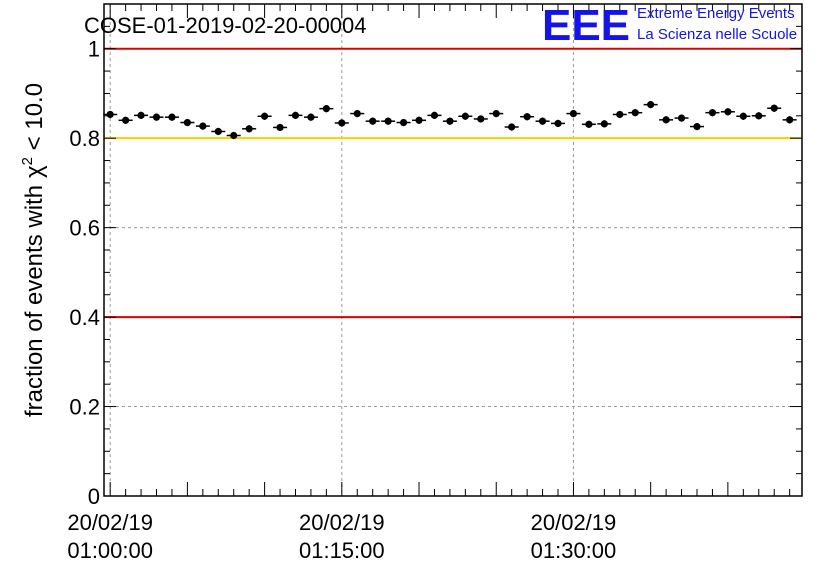 The height and width of the screenshot is (572, 836). What do you see at coordinates (34, 171) in the screenshot?
I see `y-axis-label-chi: χ` at bounding box center [34, 171].